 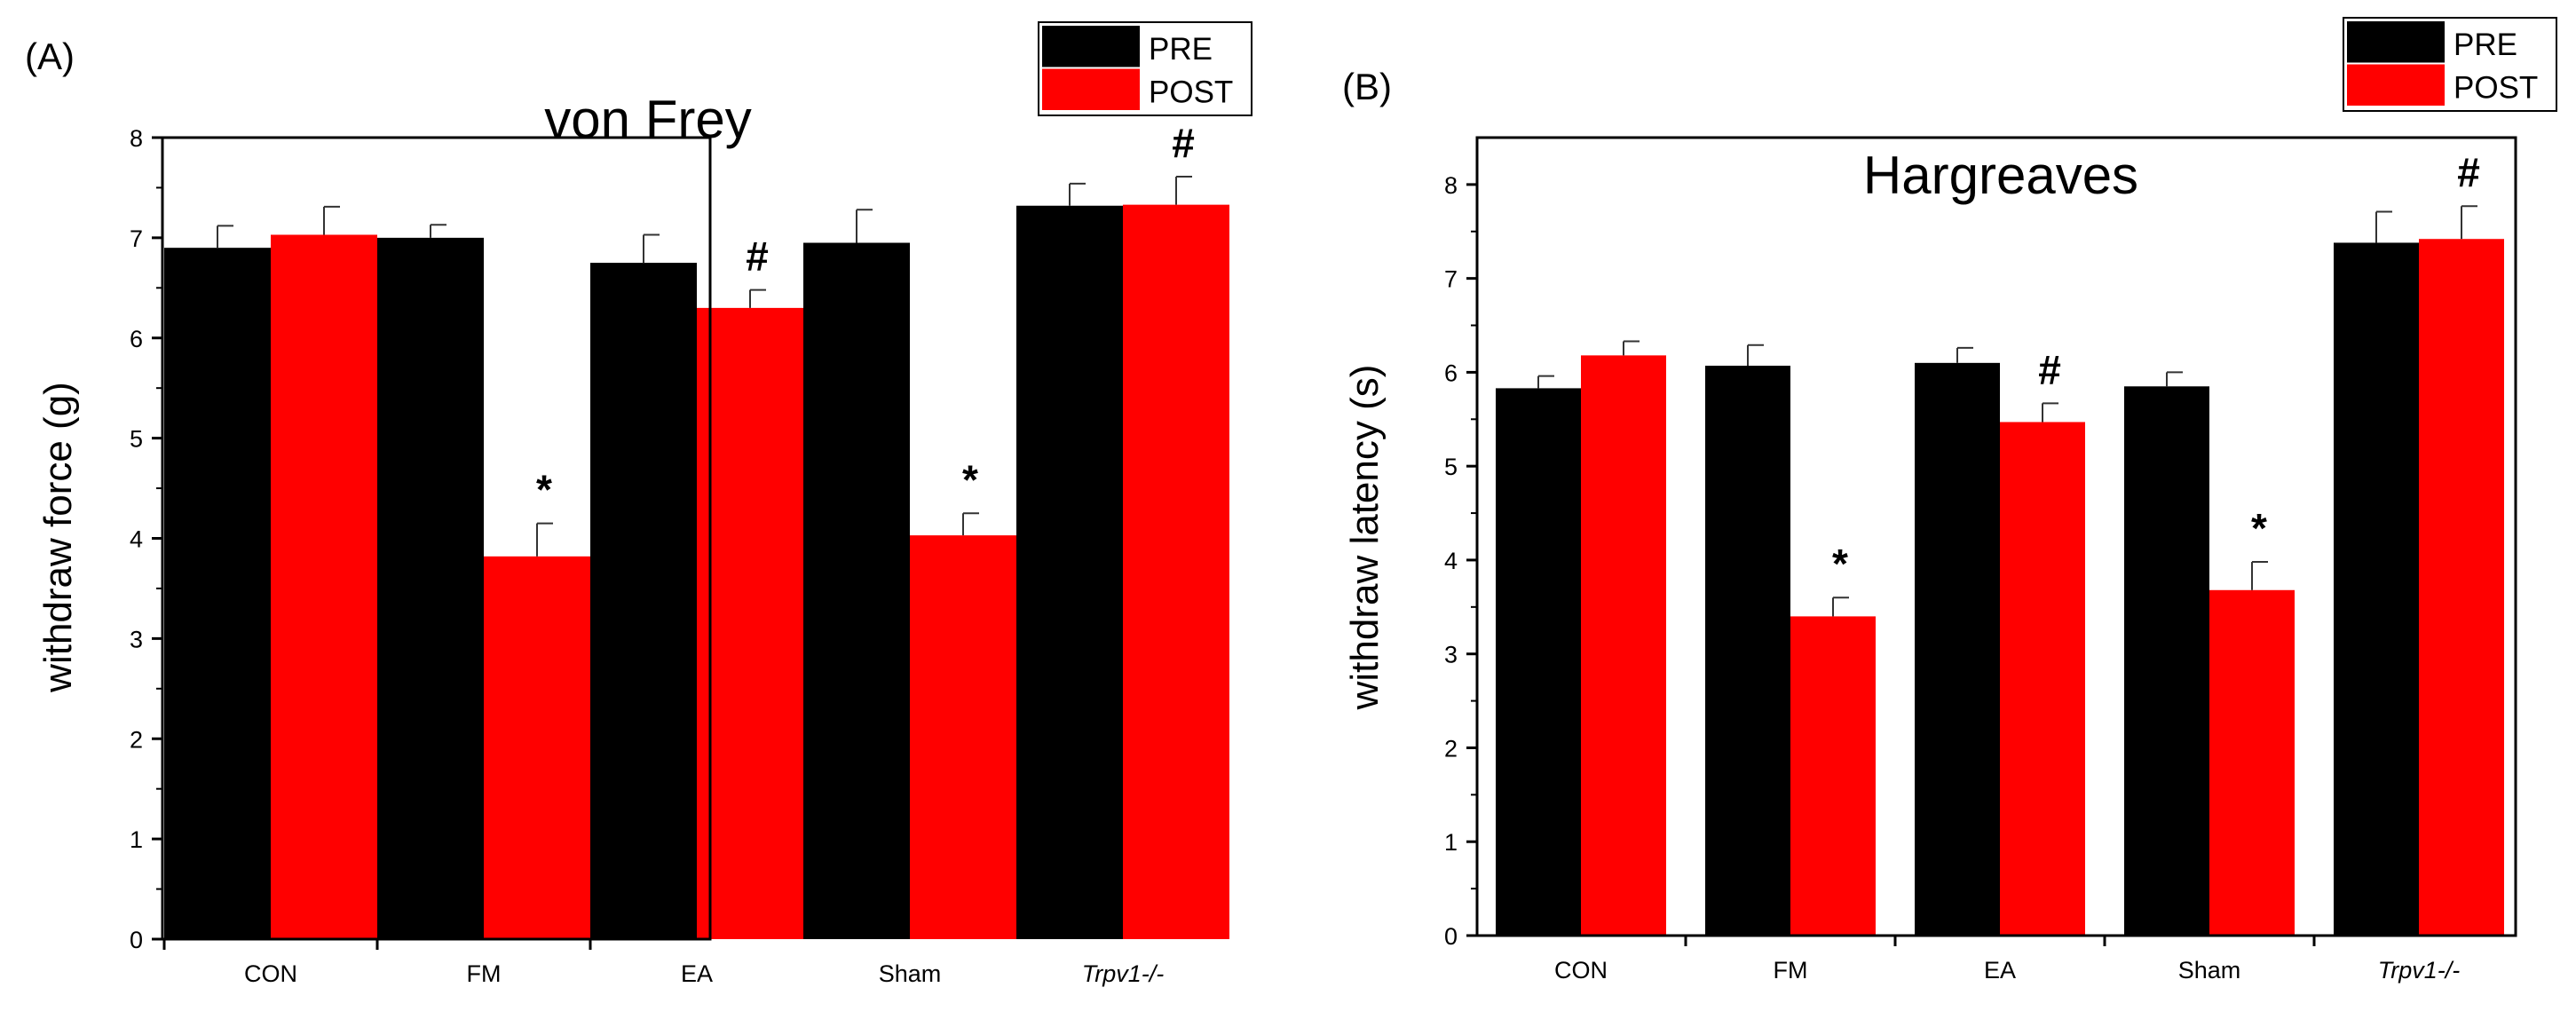 I want to click on chart-title: Hargreaves, so click(x=2000, y=175).